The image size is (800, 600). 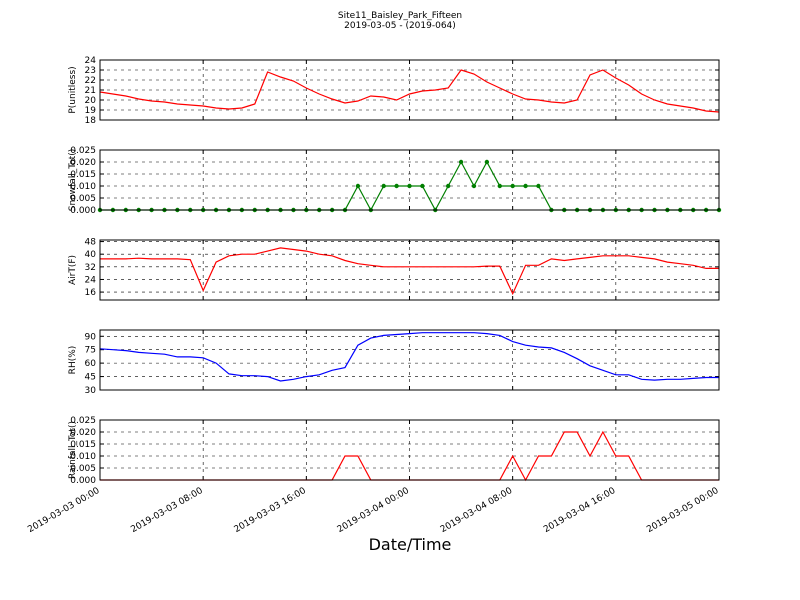 I want to click on y-tick-label: 40, so click(x=91, y=255).